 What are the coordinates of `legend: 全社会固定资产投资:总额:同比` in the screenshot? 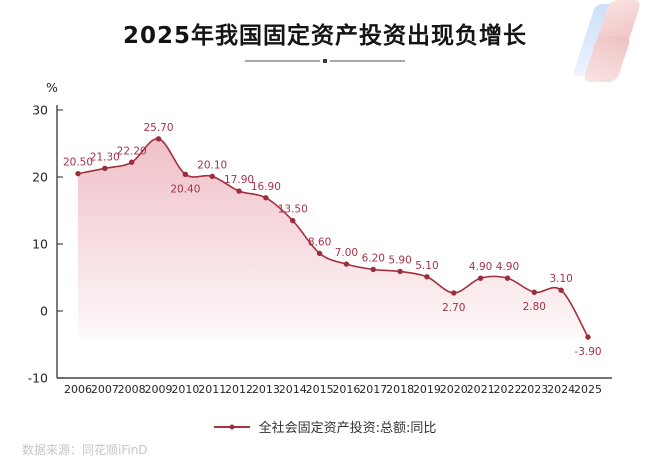 It's located at (325, 426).